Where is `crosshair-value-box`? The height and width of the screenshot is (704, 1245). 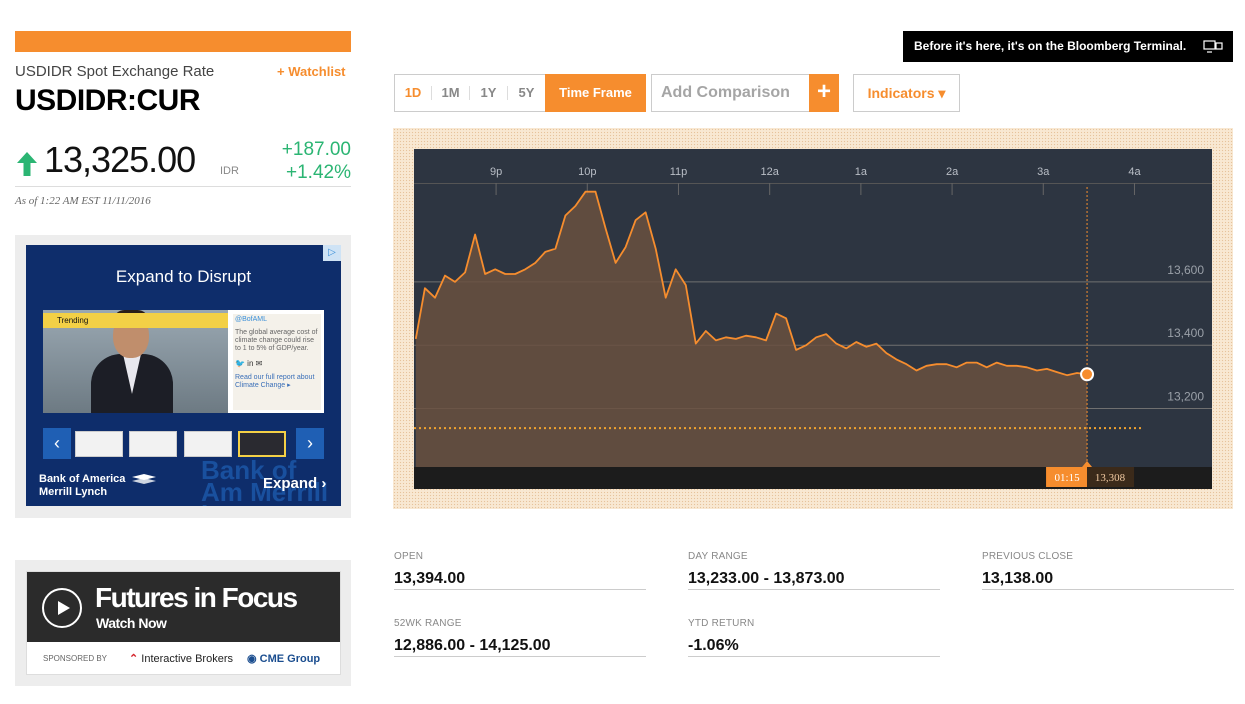 crosshair-value-box is located at coordinates (1111, 477).